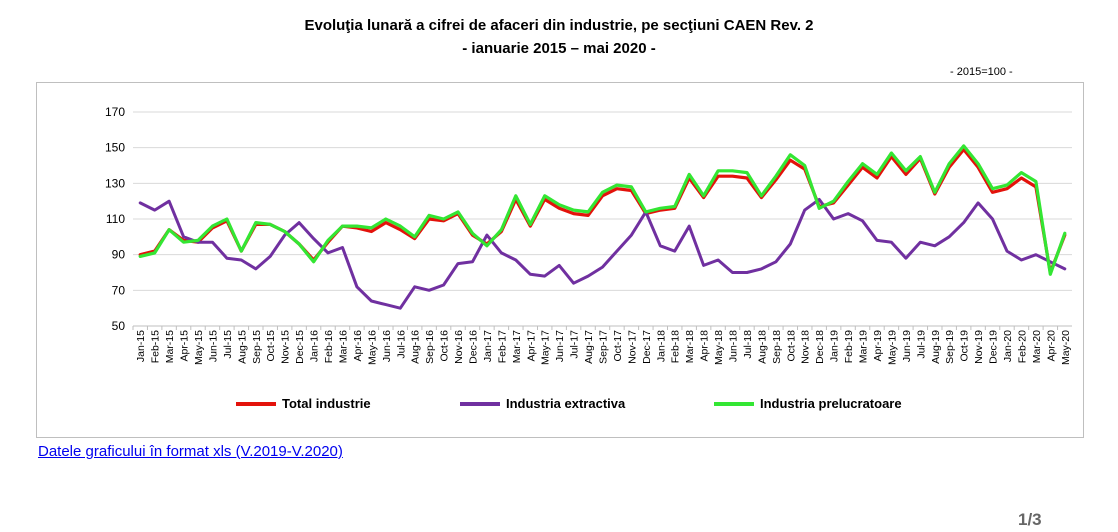  Describe the element at coordinates (1051, 346) in the screenshot. I see `x-tick-label: Apr-20` at that location.